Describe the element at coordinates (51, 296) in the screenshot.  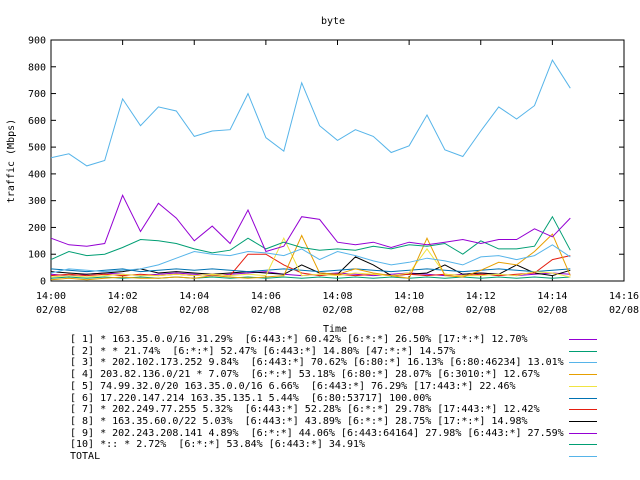
I see `x-tick-time-label: 14:00` at that location.